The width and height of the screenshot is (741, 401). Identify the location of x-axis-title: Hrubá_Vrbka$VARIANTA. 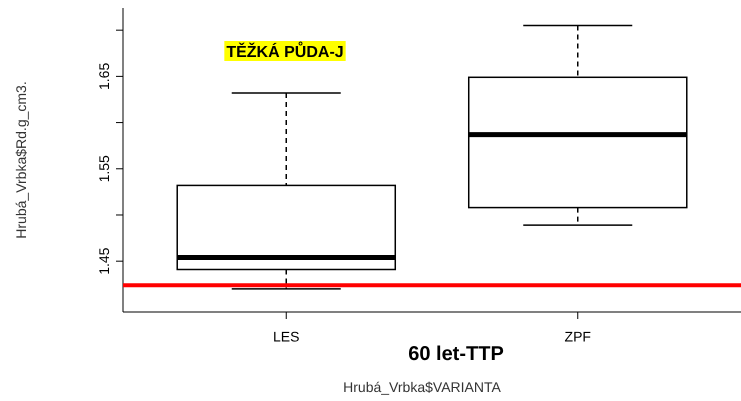
(422, 387).